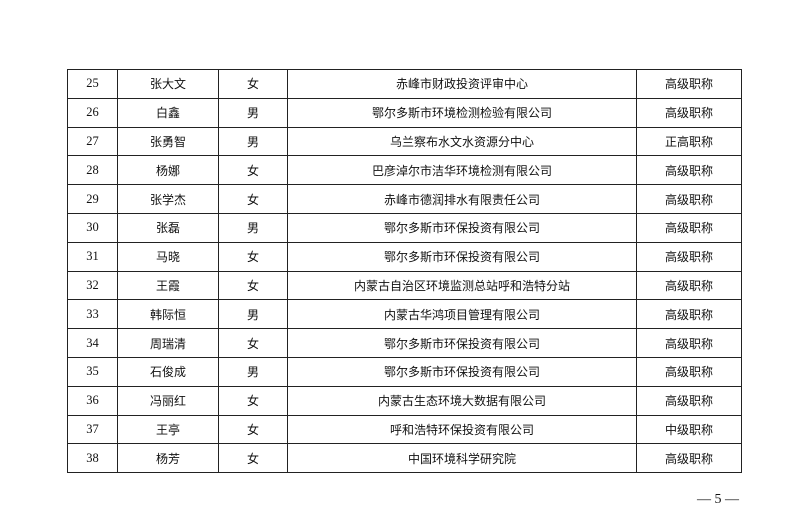  Describe the element at coordinates (92, 400) in the screenshot. I see `row-number: 36` at that location.